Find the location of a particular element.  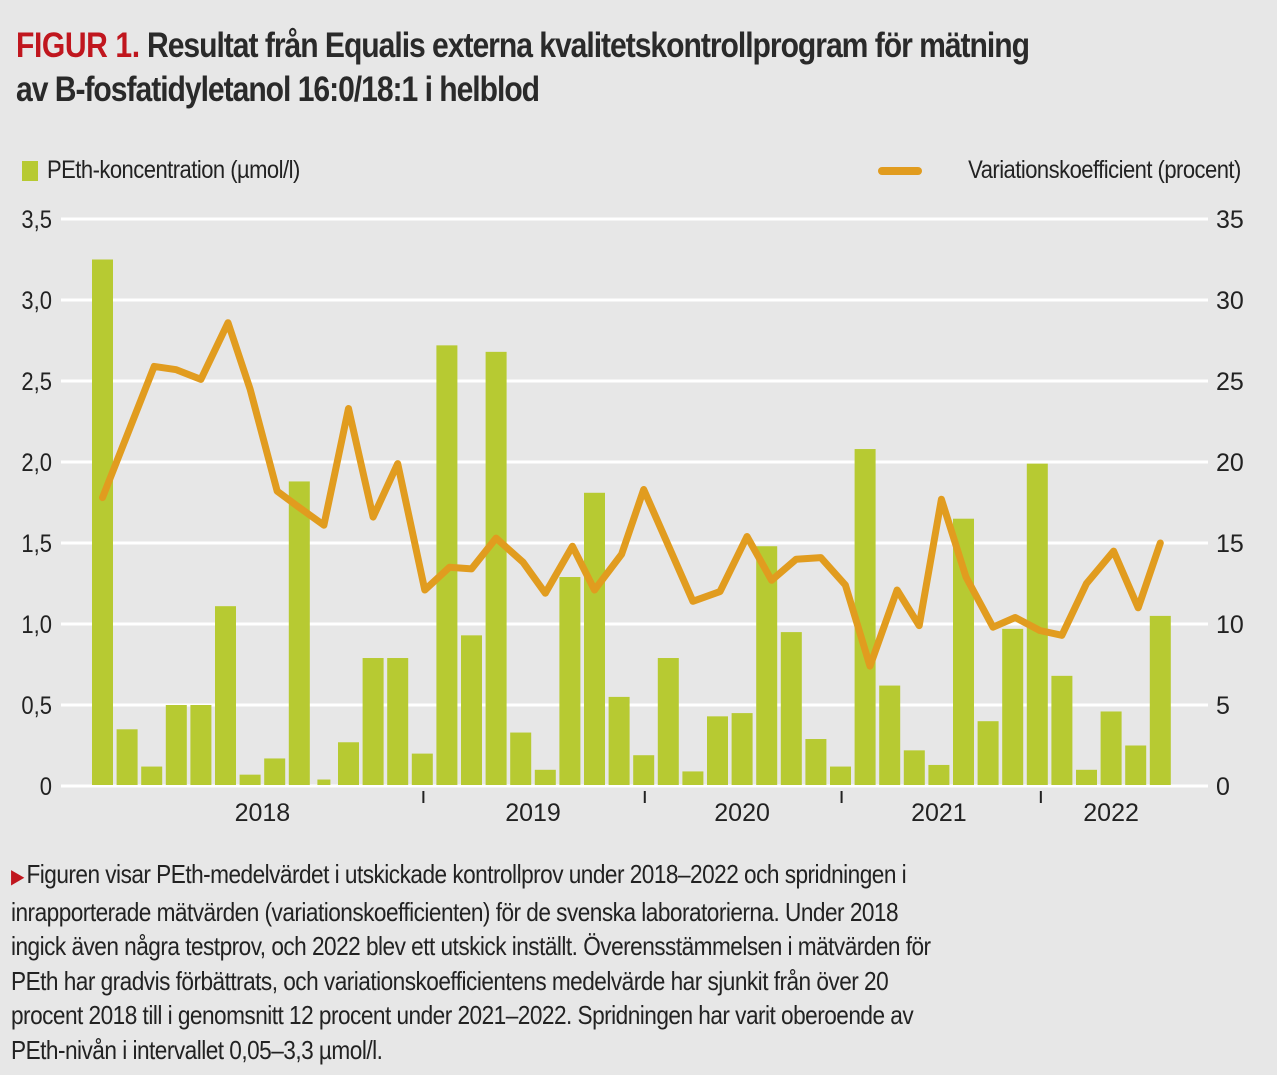

right-tick-label: 25 is located at coordinates (1230, 382).